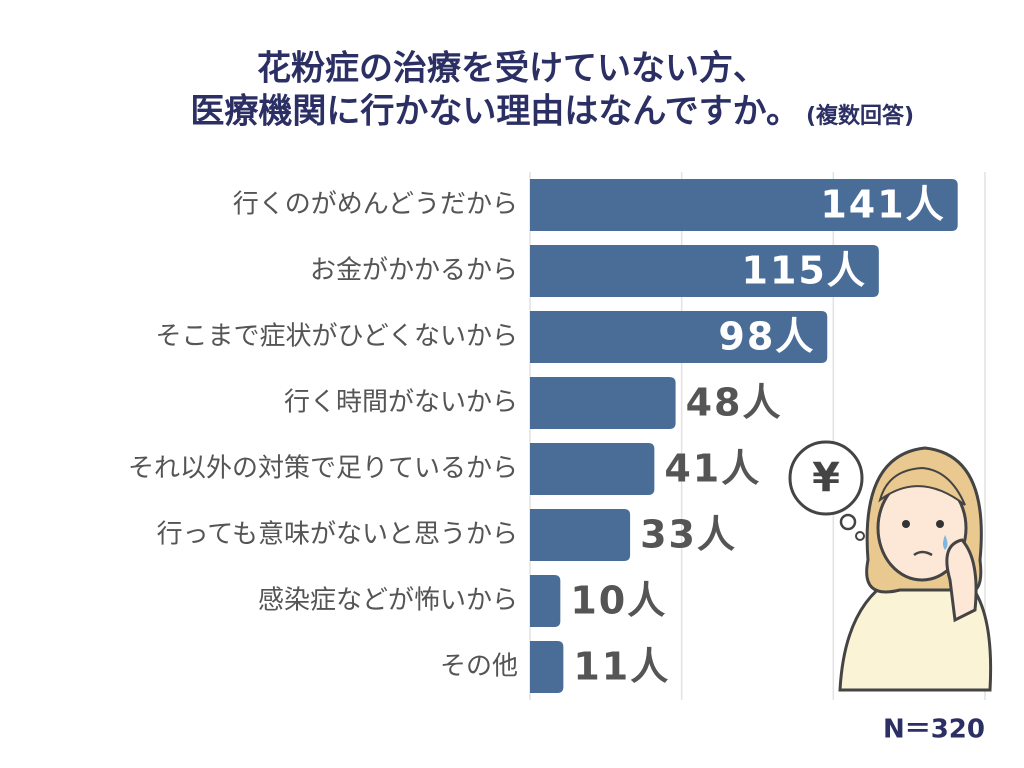 This screenshot has width=1024, height=768. What do you see at coordinates (495, 112) in the screenshot?
I see `chart-title: 医療機関に行かない理由はなんですか。` at bounding box center [495, 112].